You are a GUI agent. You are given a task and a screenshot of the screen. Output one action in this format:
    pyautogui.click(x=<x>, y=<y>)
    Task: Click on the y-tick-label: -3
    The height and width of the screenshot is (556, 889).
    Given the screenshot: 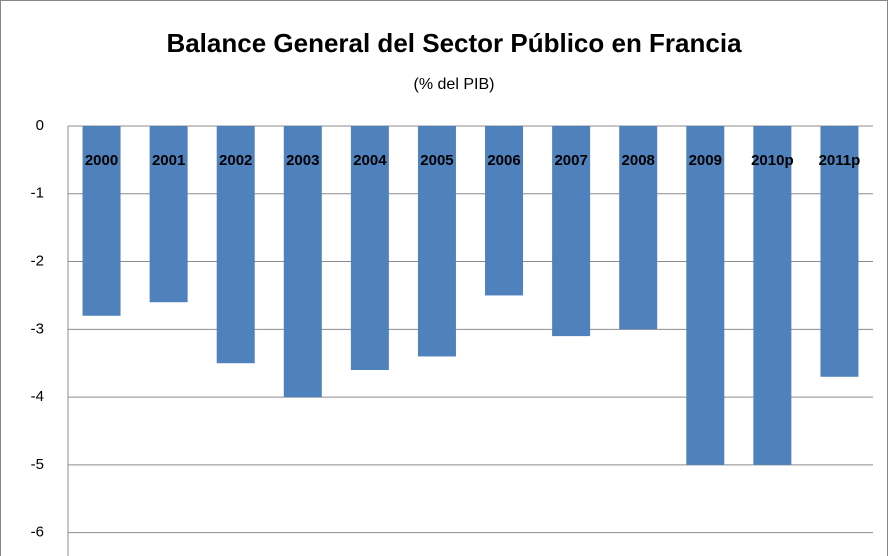 What is the action you would take?
    pyautogui.click(x=37, y=328)
    